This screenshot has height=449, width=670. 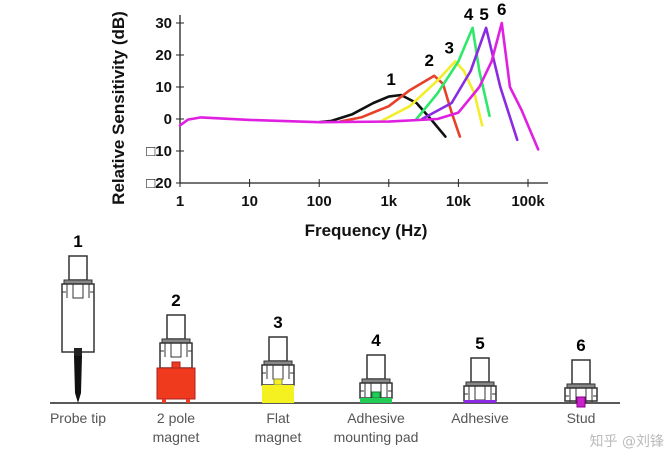 I want to click on series-label-1: 1, so click(x=390, y=79).